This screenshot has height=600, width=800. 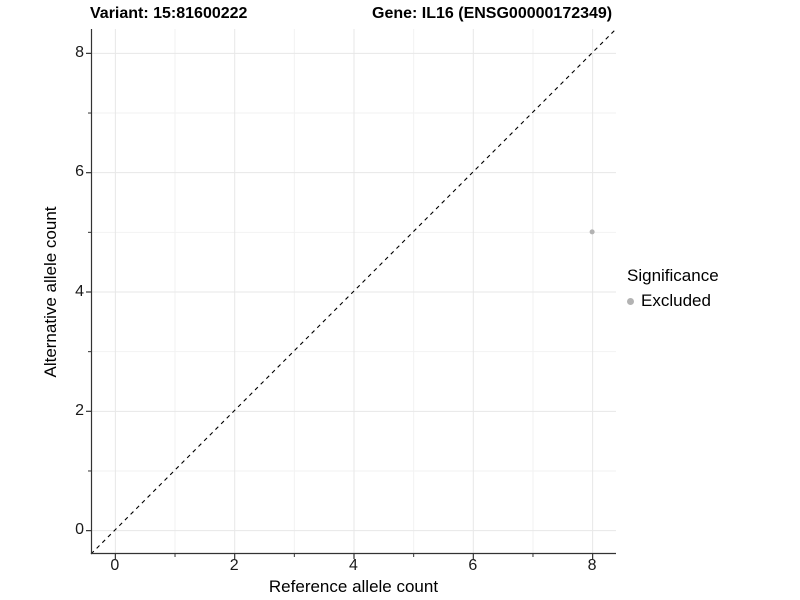 I want to click on legend-item-label: Excluded, so click(x=676, y=300).